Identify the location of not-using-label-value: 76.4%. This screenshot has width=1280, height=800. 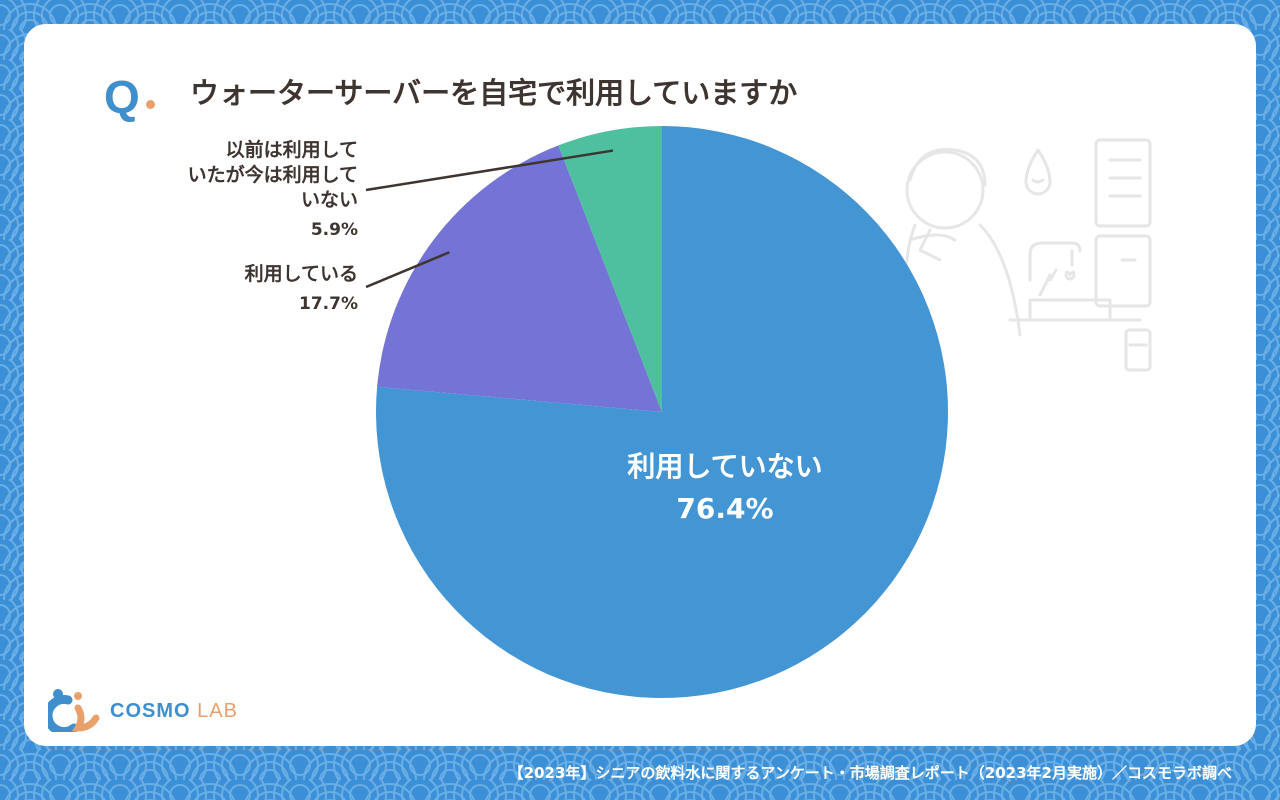
(725, 508).